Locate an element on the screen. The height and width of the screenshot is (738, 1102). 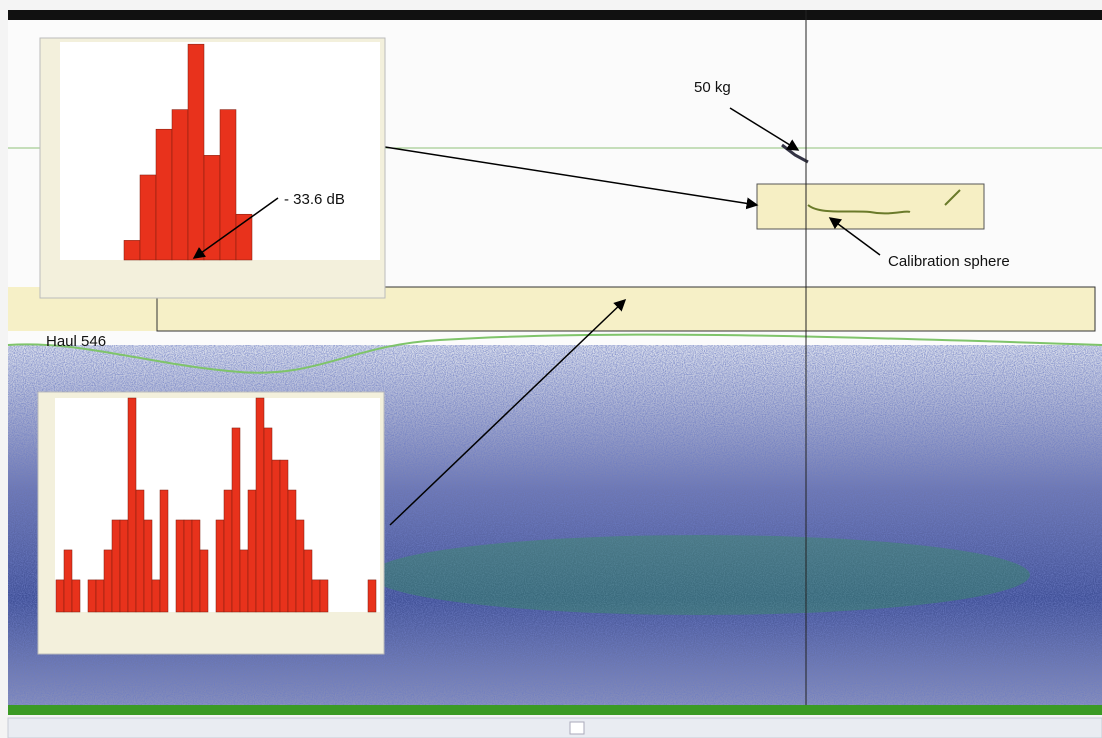
scrollbar is located at coordinates (554, 727).